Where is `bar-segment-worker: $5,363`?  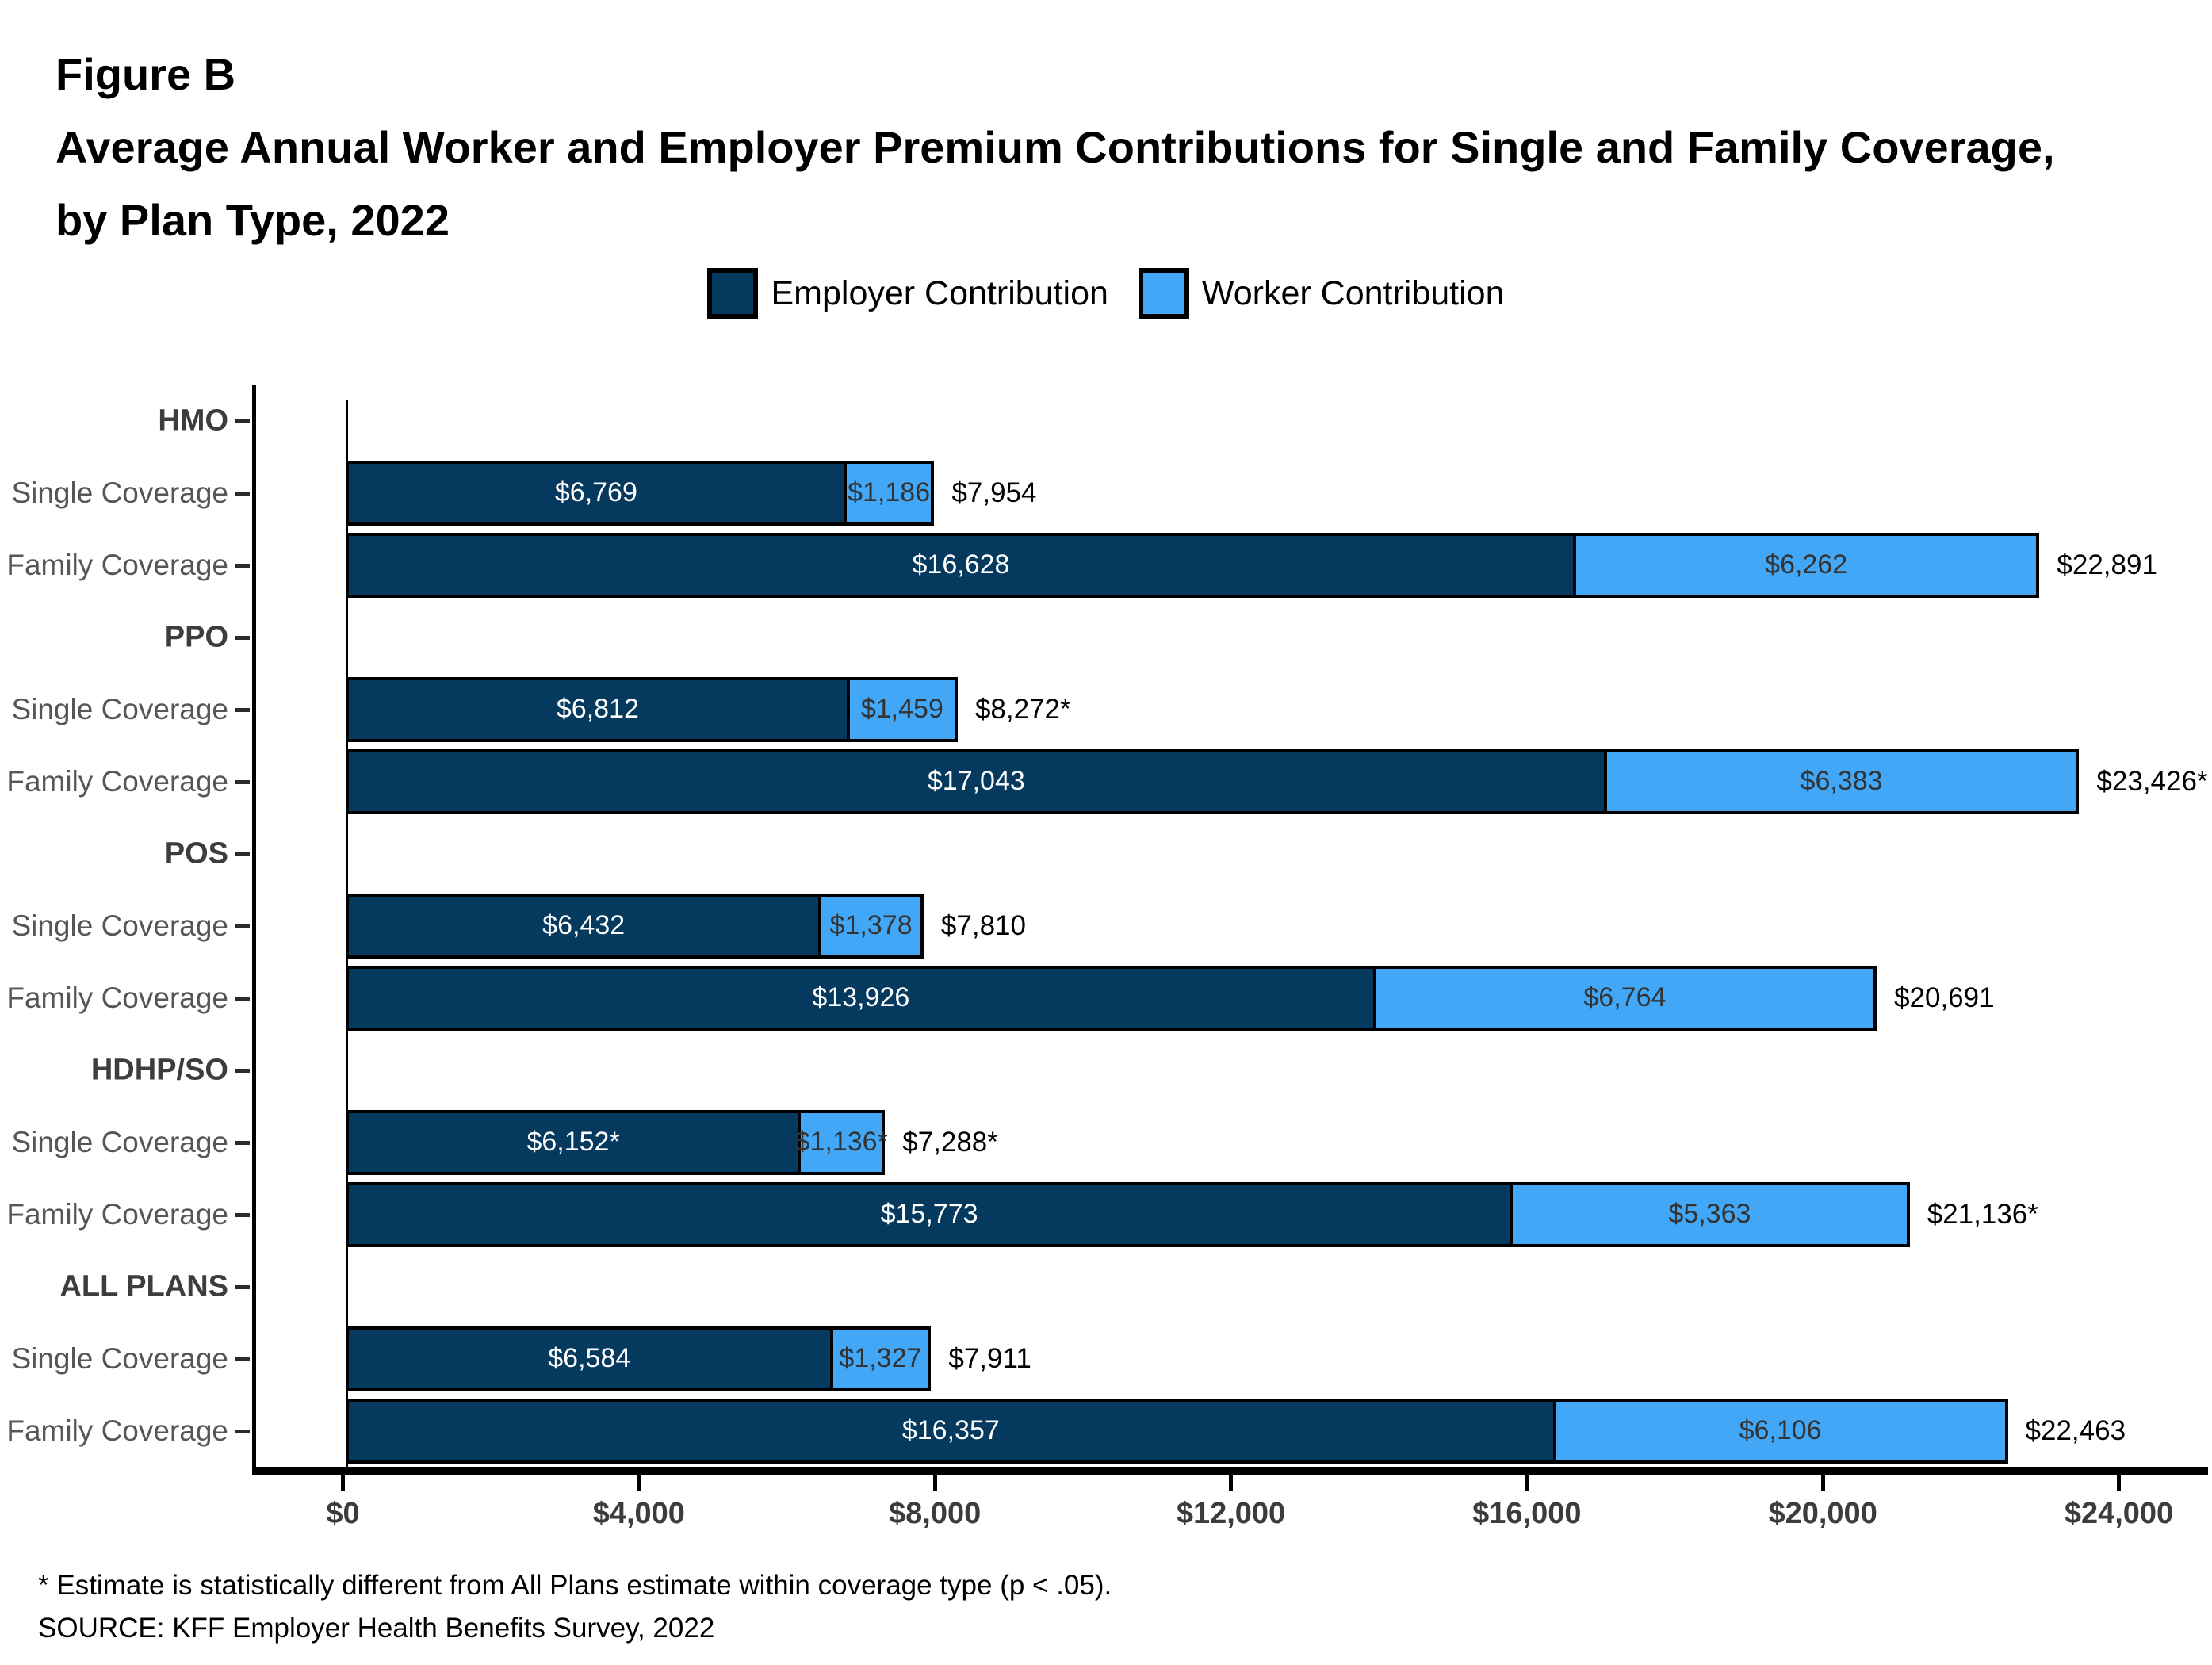 bar-segment-worker: $5,363 is located at coordinates (1710, 1214).